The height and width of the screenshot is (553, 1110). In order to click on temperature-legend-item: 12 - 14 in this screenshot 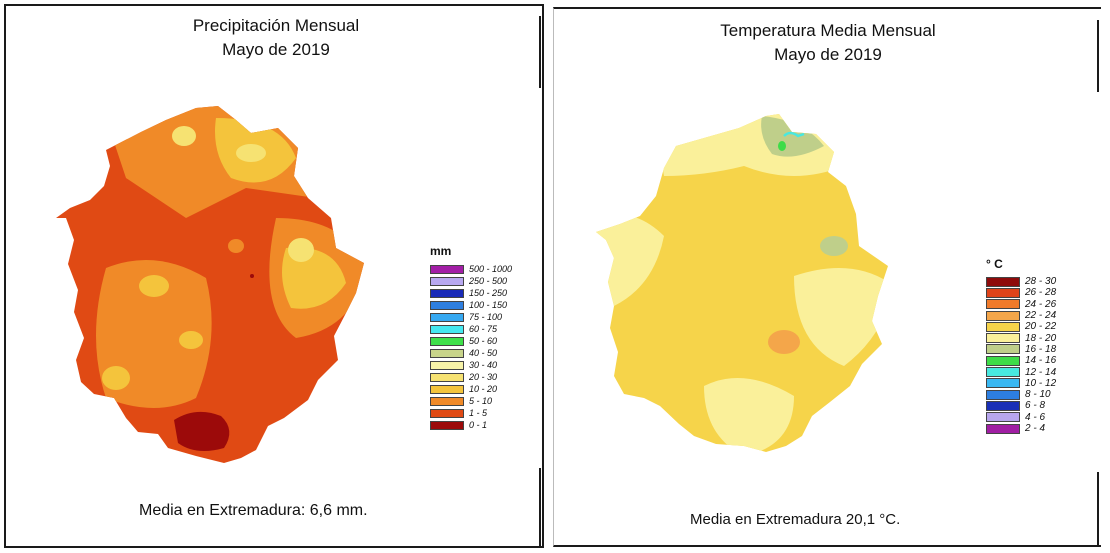, I will do `click(1021, 372)`.